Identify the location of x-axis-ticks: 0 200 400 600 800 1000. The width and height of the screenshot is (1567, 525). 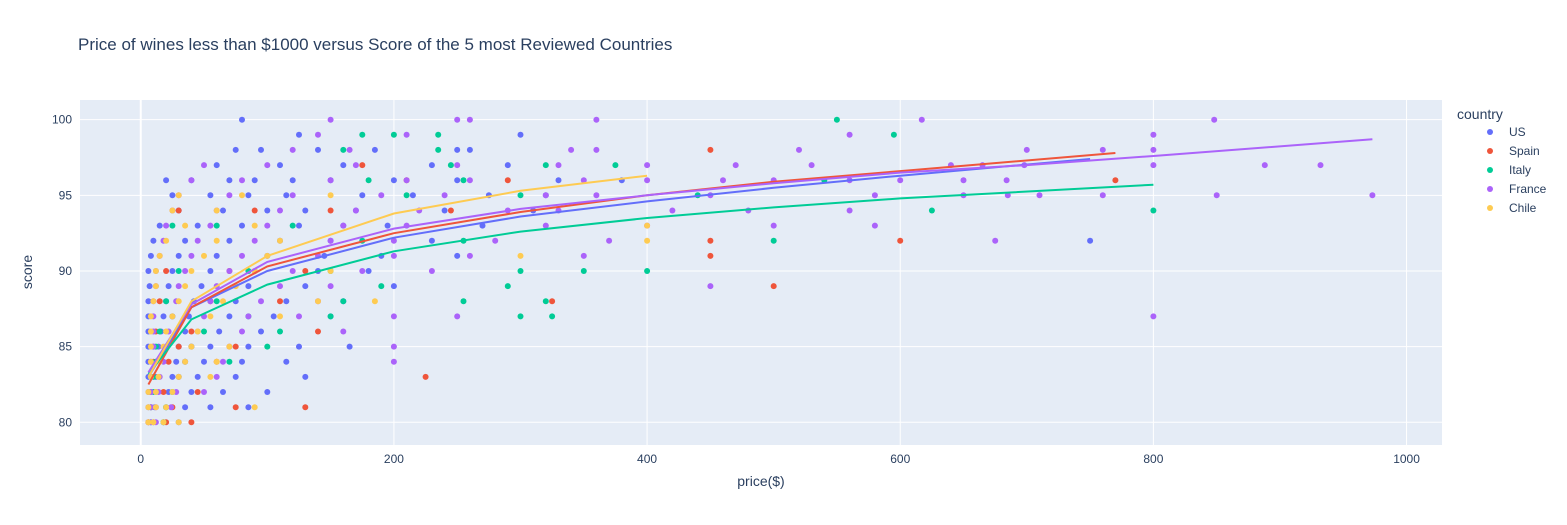
(778, 459).